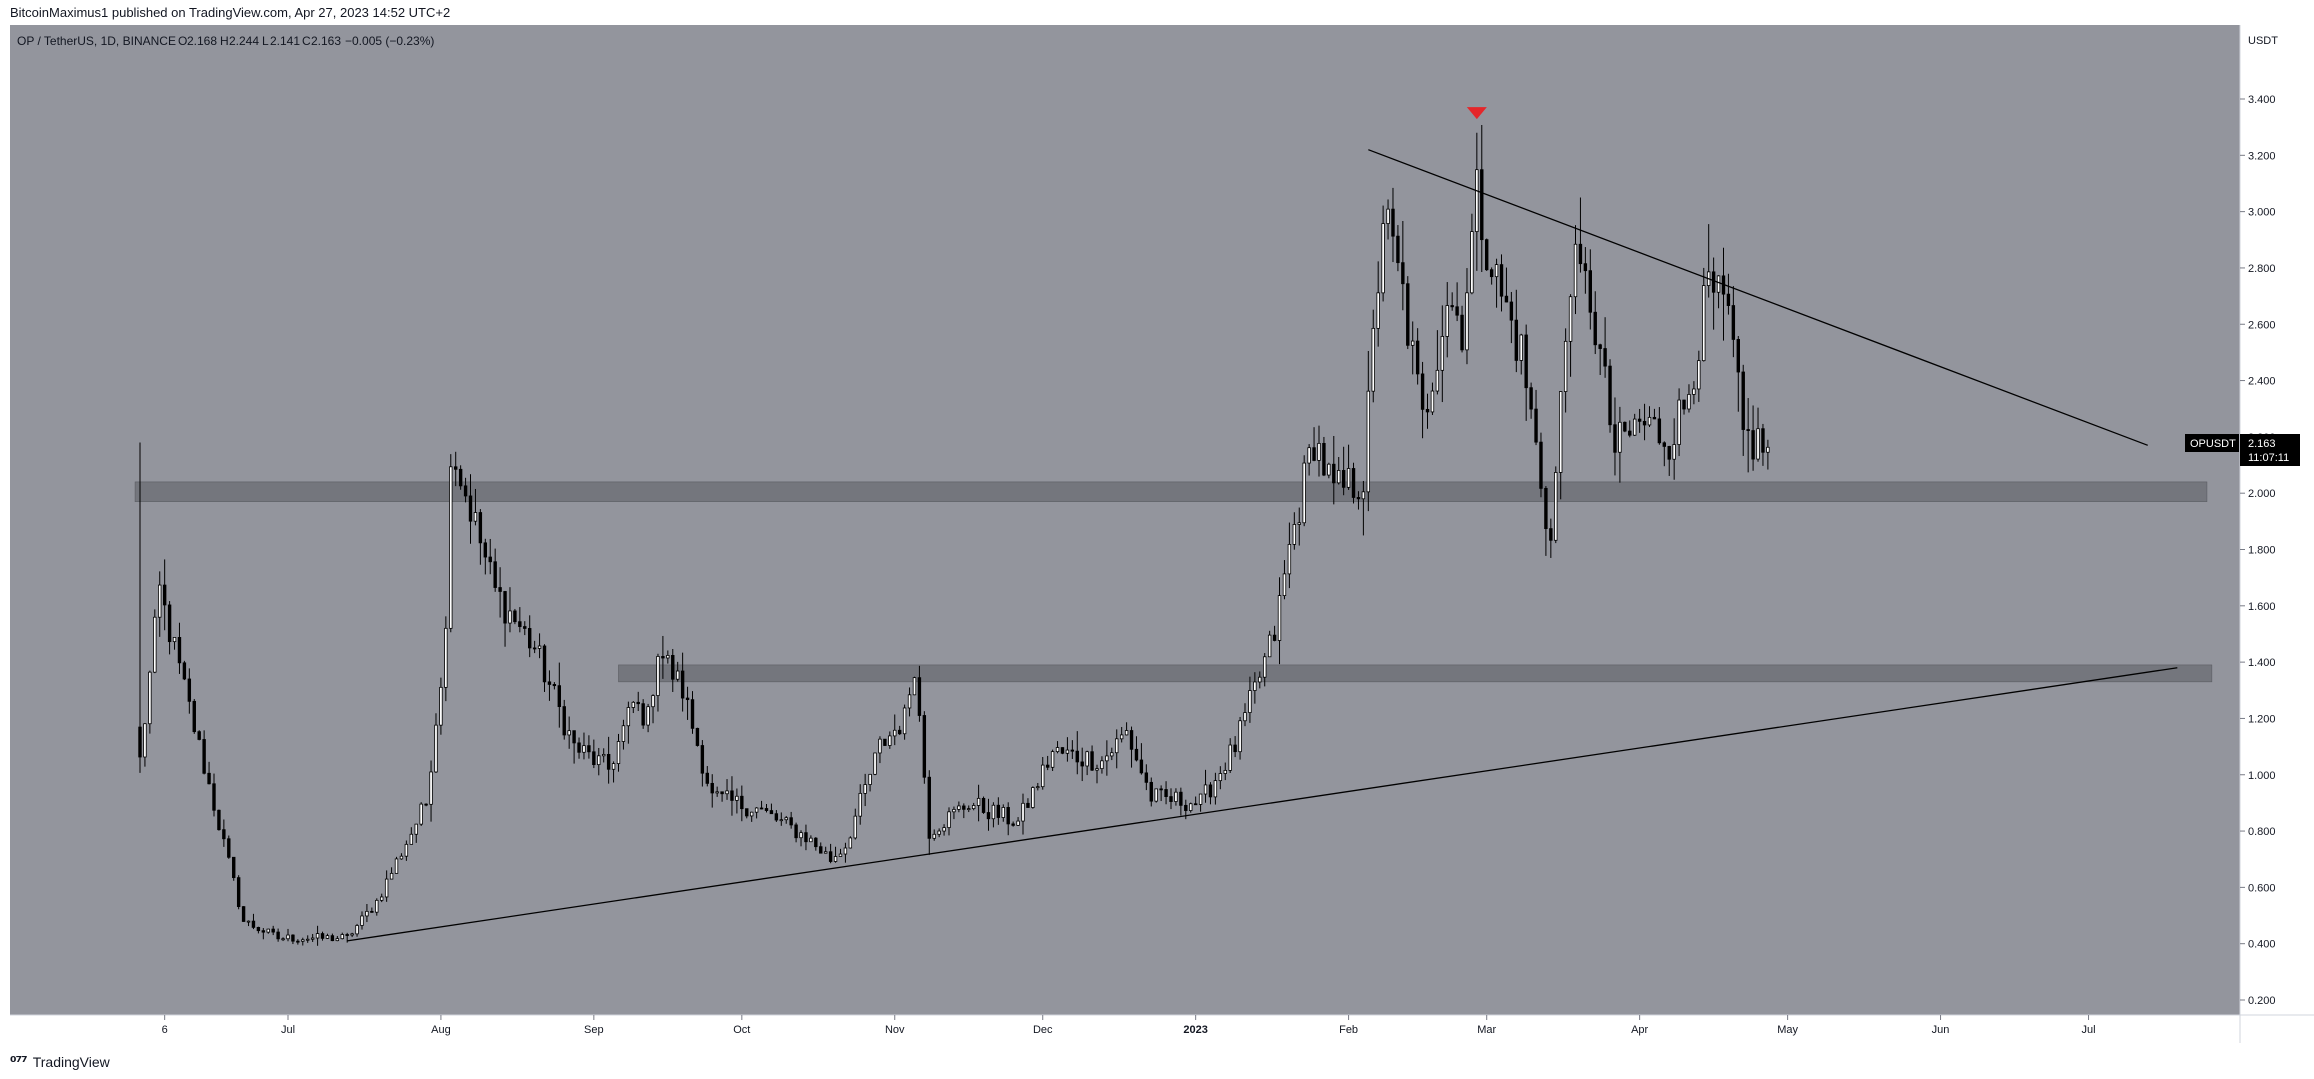 The height and width of the screenshot is (1079, 2314). What do you see at coordinates (1476, 113) in the screenshot?
I see `signal-marker-layer` at bounding box center [1476, 113].